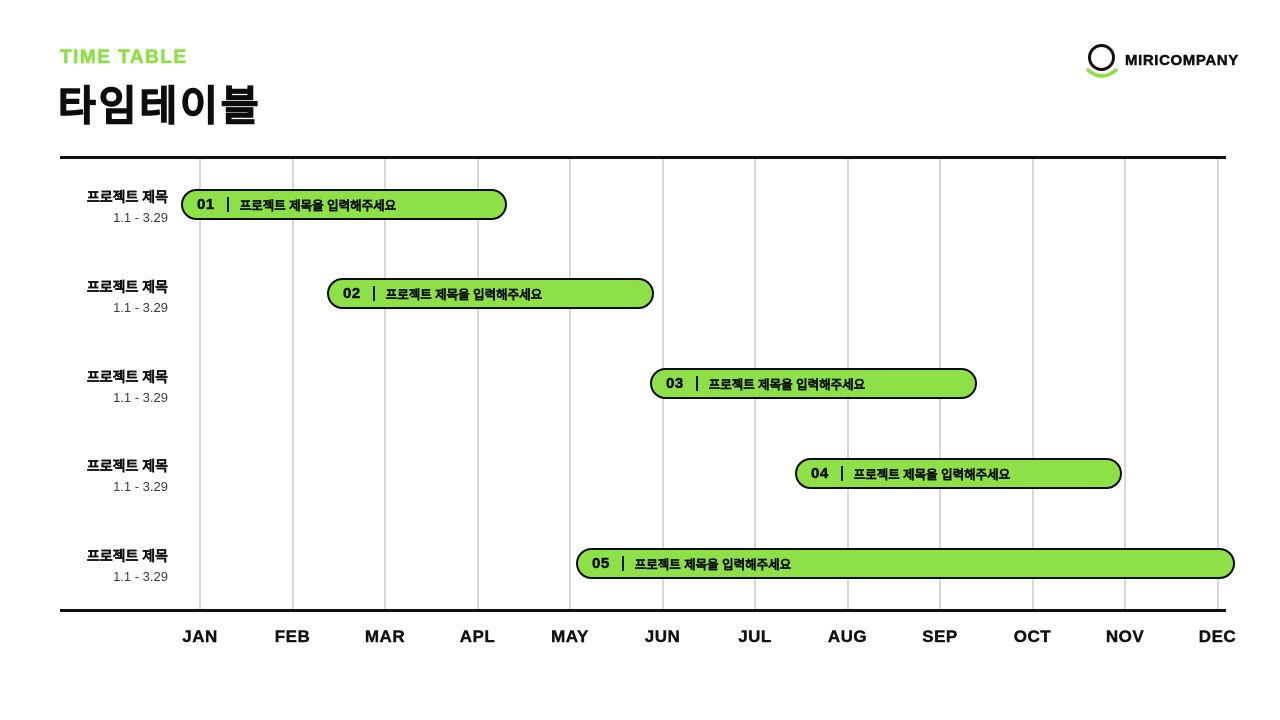 The width and height of the screenshot is (1280, 720). Describe the element at coordinates (643, 610) in the screenshot. I see `chart-axis-line` at that location.